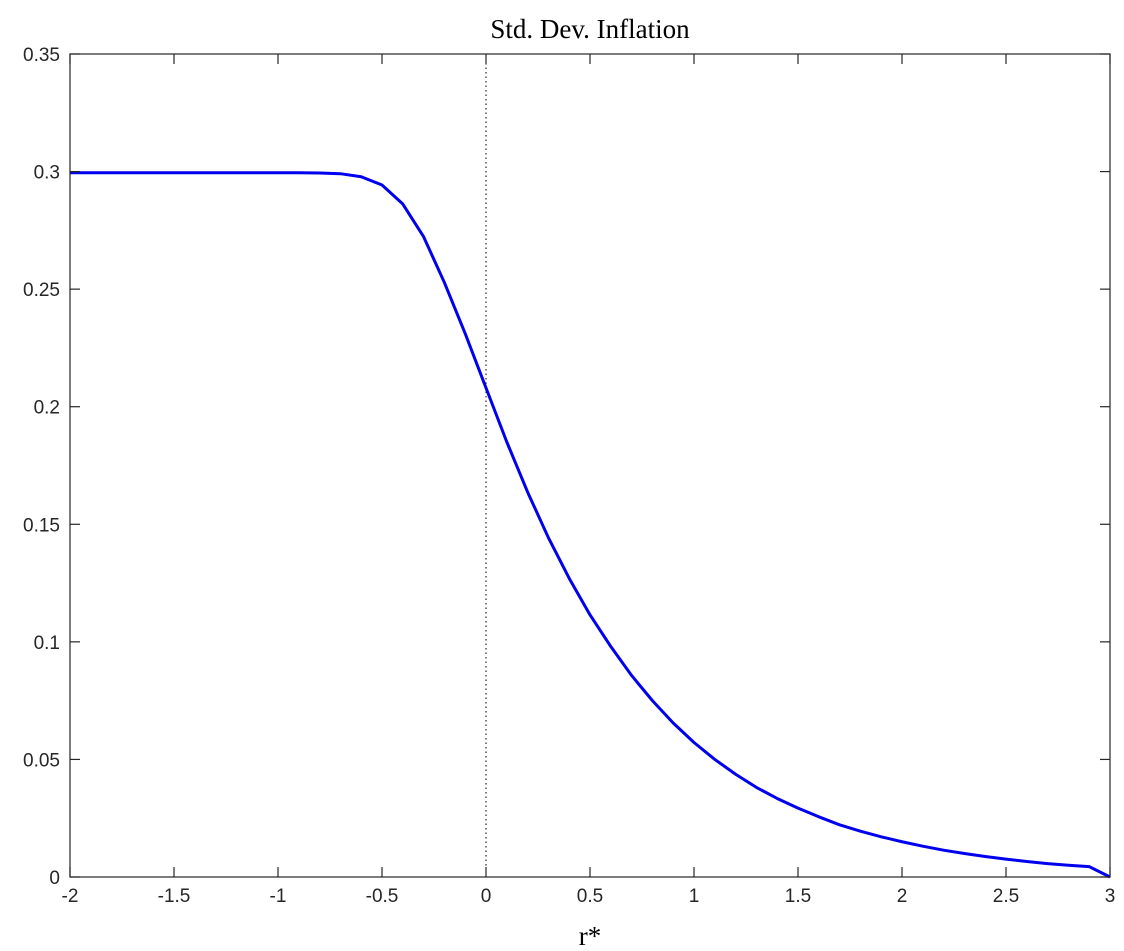  What do you see at coordinates (47, 408) in the screenshot?
I see `y-tick-label: 0.2` at bounding box center [47, 408].